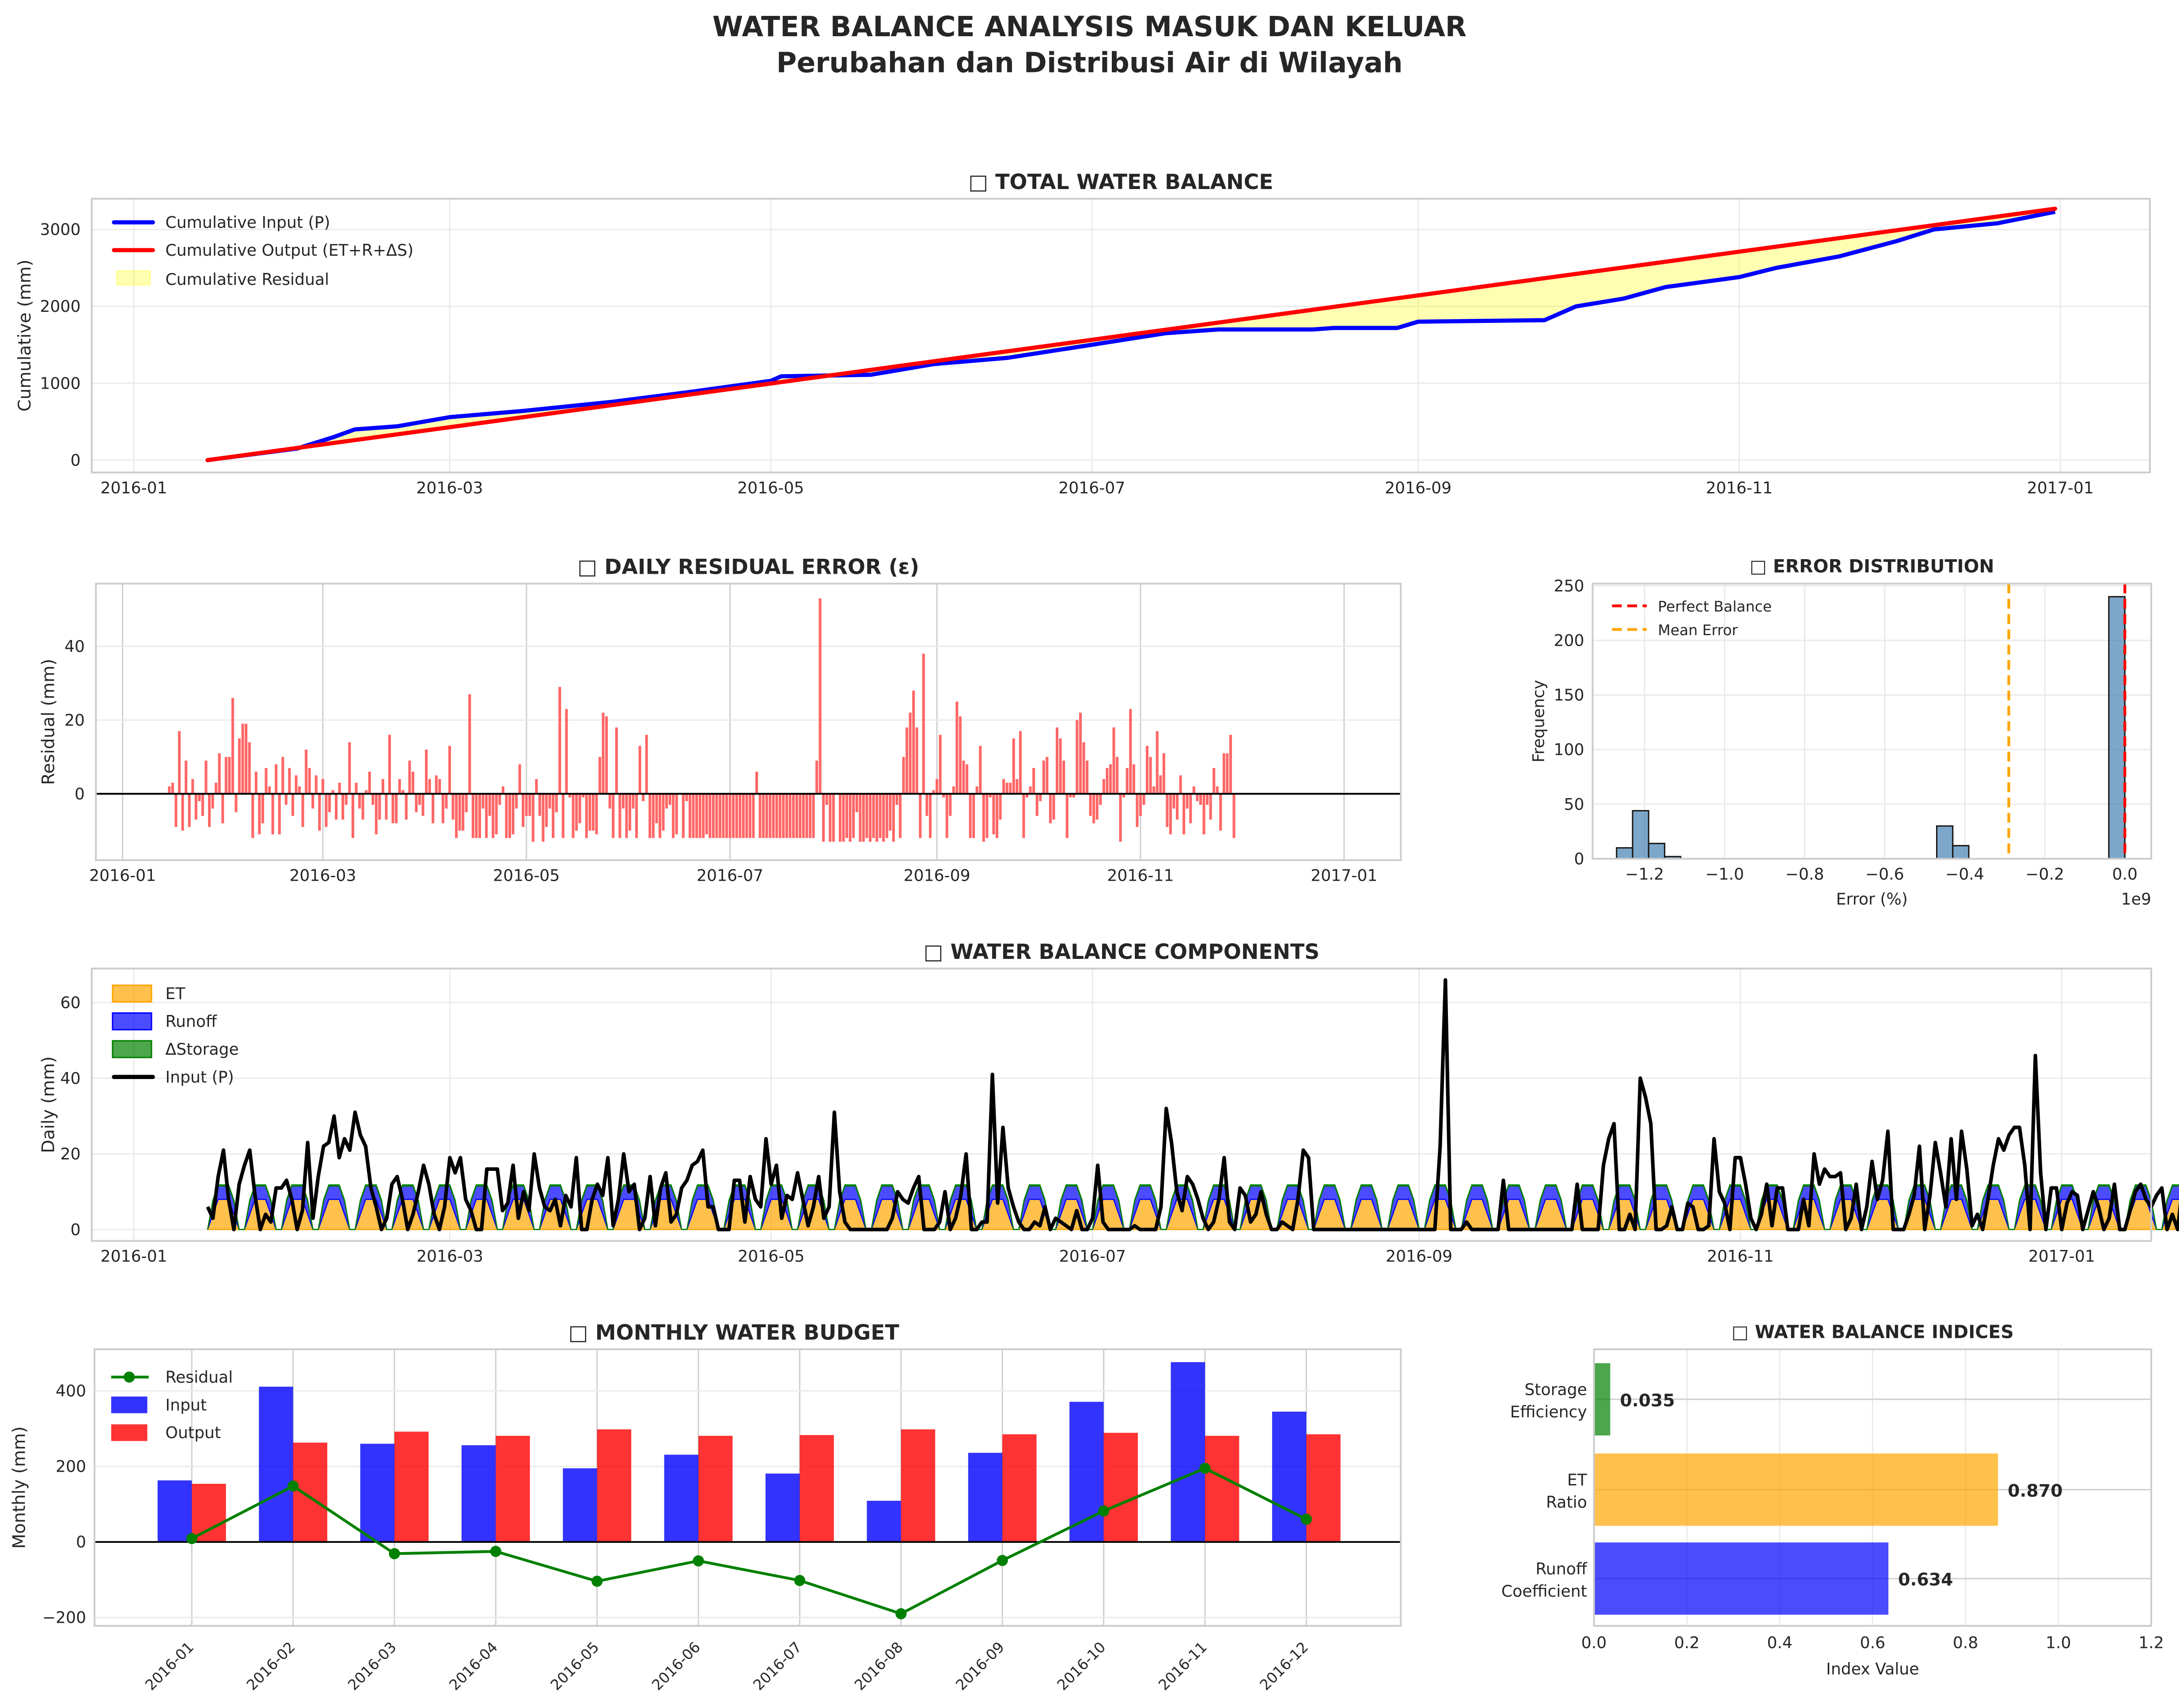  What do you see at coordinates (474, 1665) in the screenshot?
I see `x-tick-label: 2016-04` at bounding box center [474, 1665].